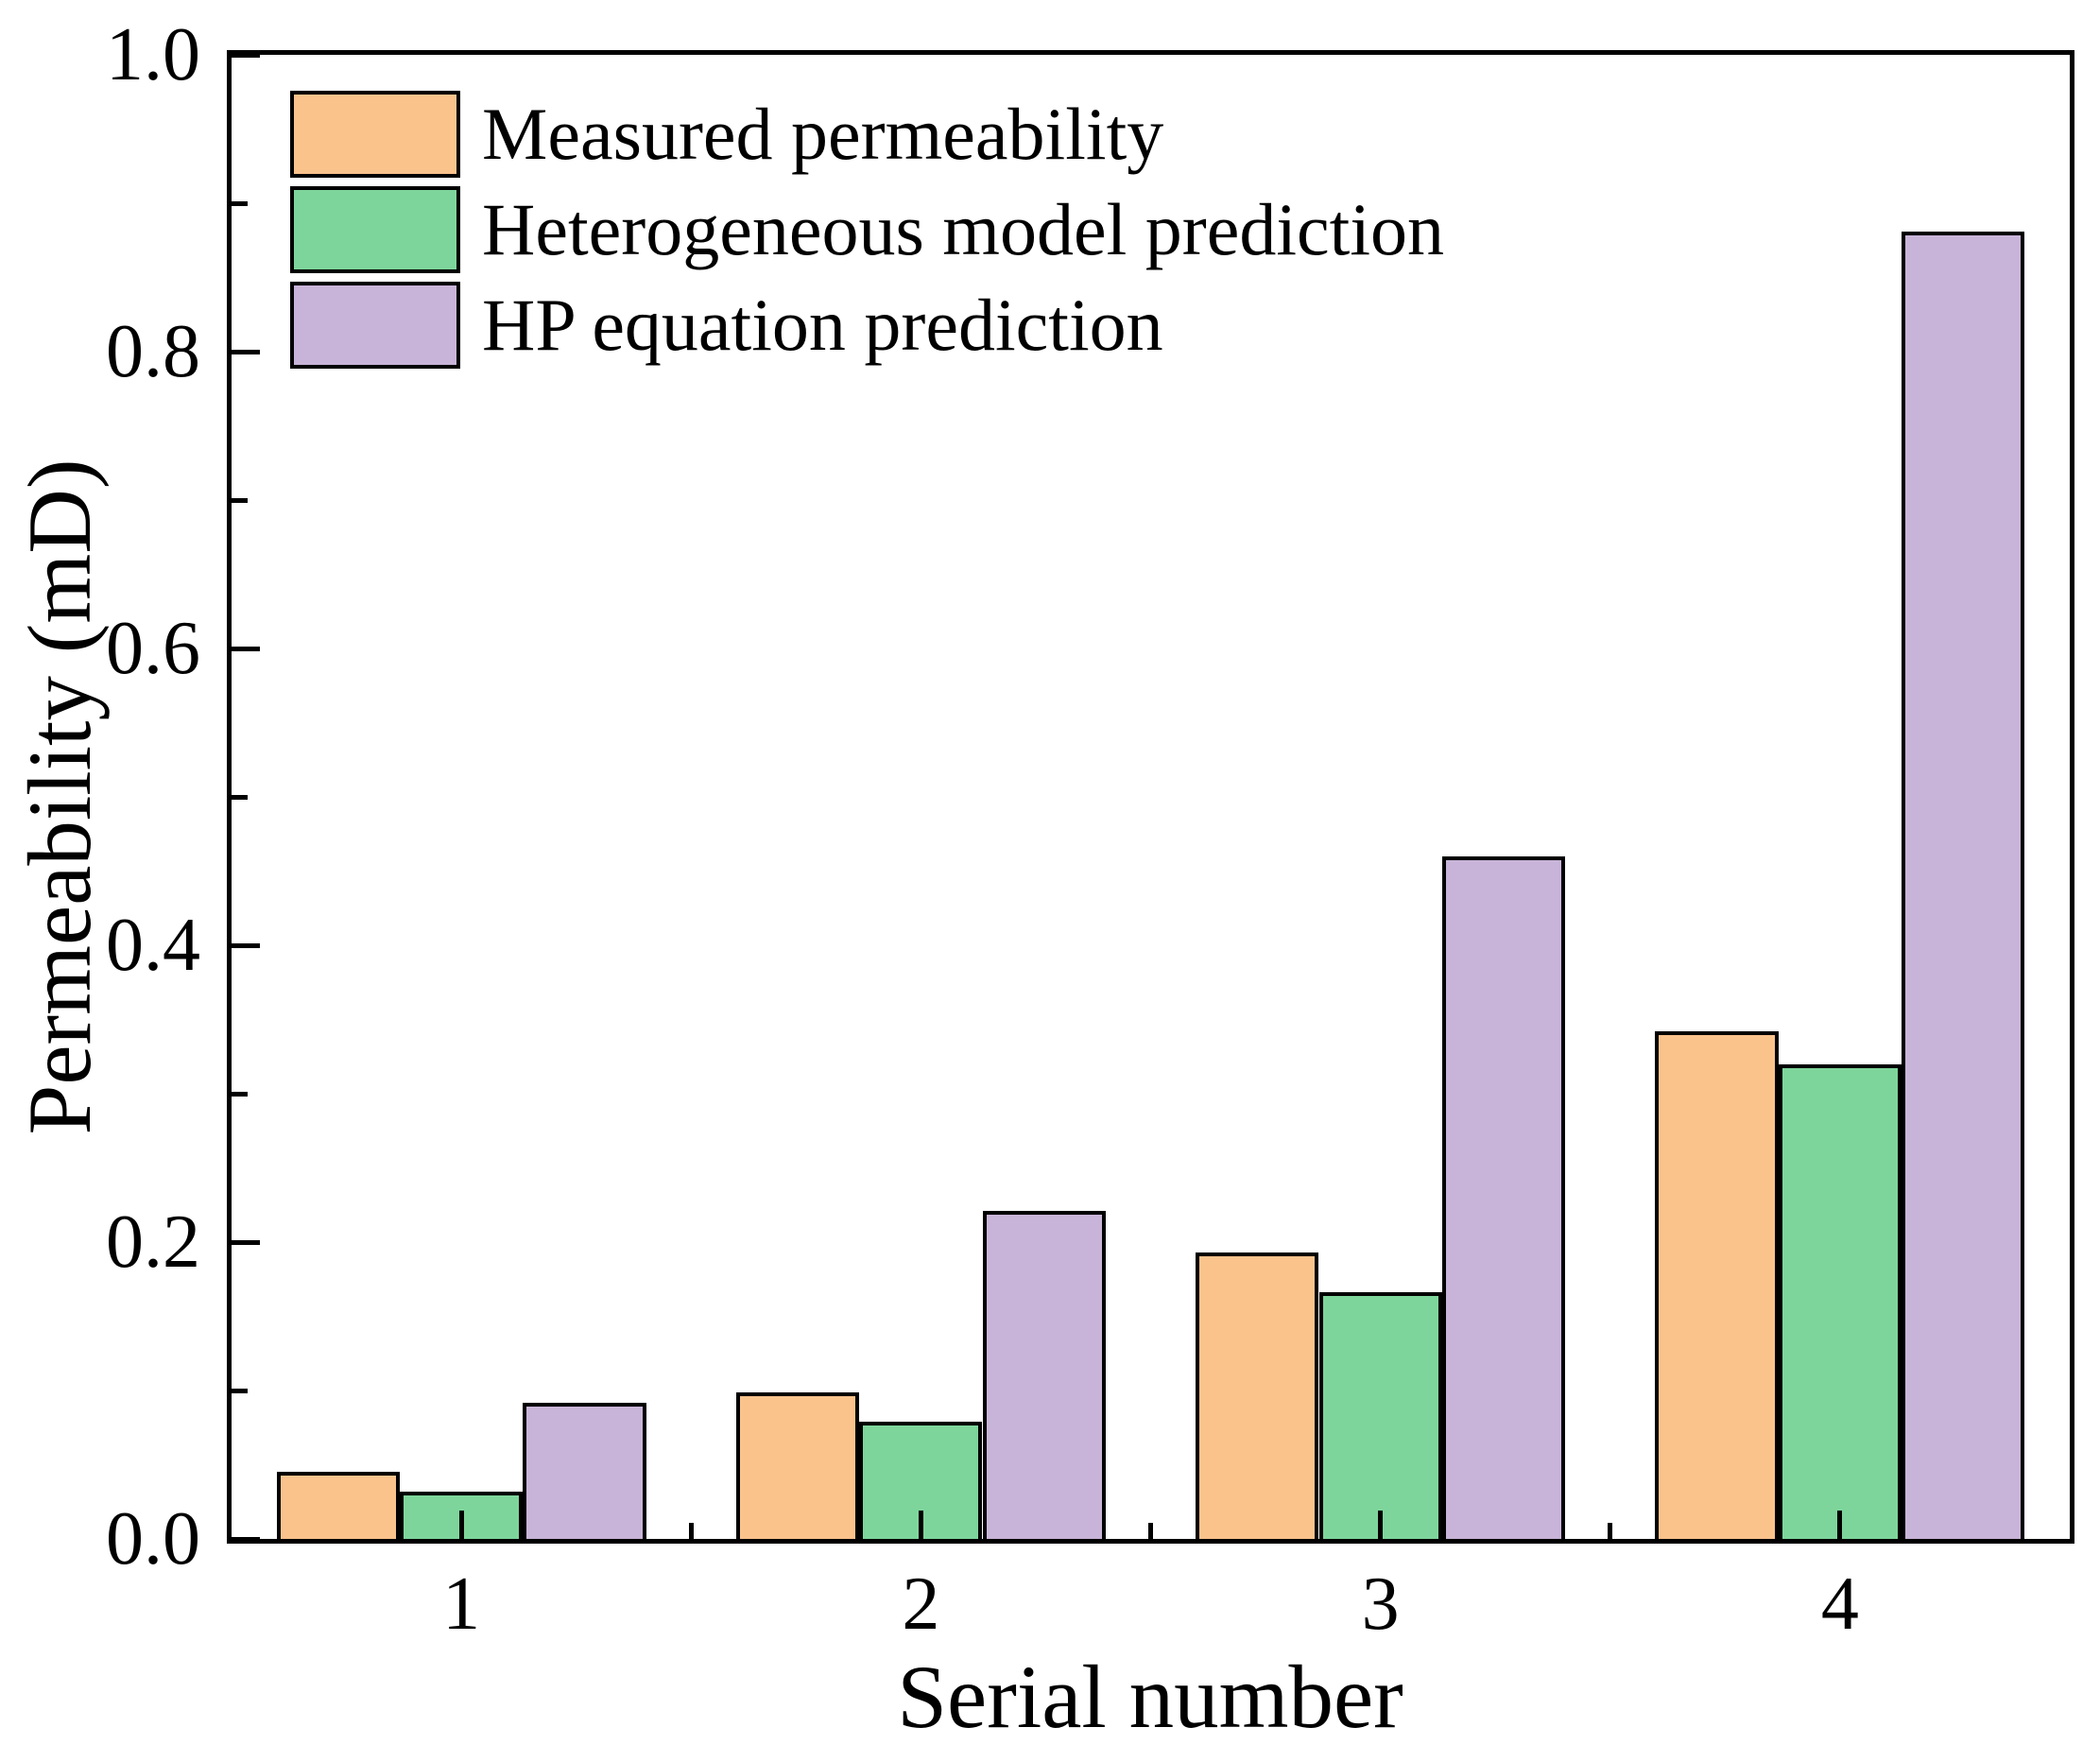 Image resolution: width=2100 pixels, height=1762 pixels. Describe the element at coordinates (461, 1604) in the screenshot. I see `x-tick-label-1: 1` at that location.